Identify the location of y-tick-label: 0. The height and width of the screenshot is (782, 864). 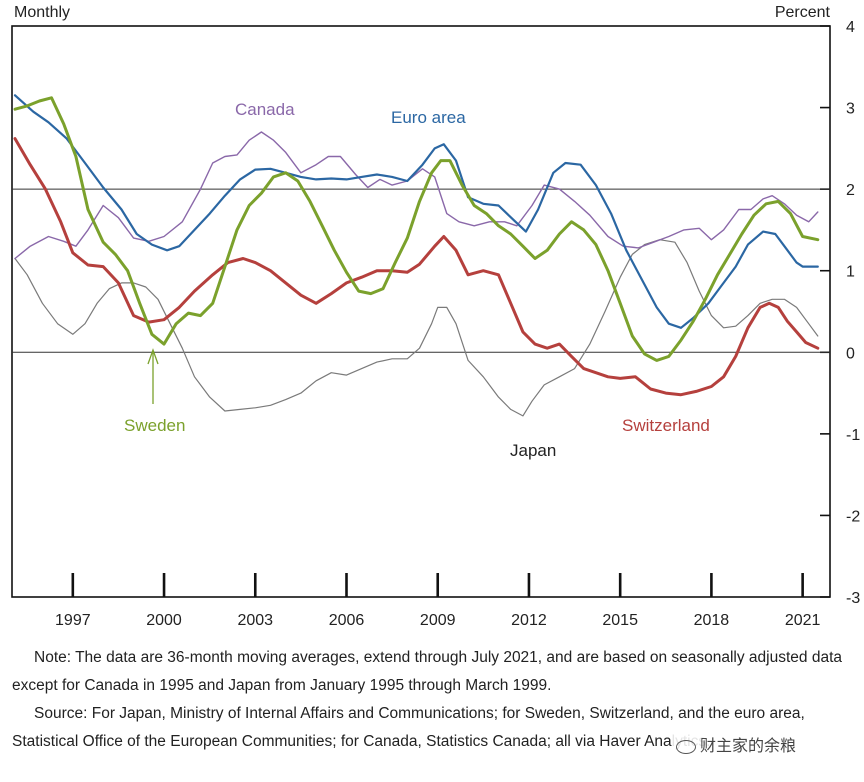
(850, 353).